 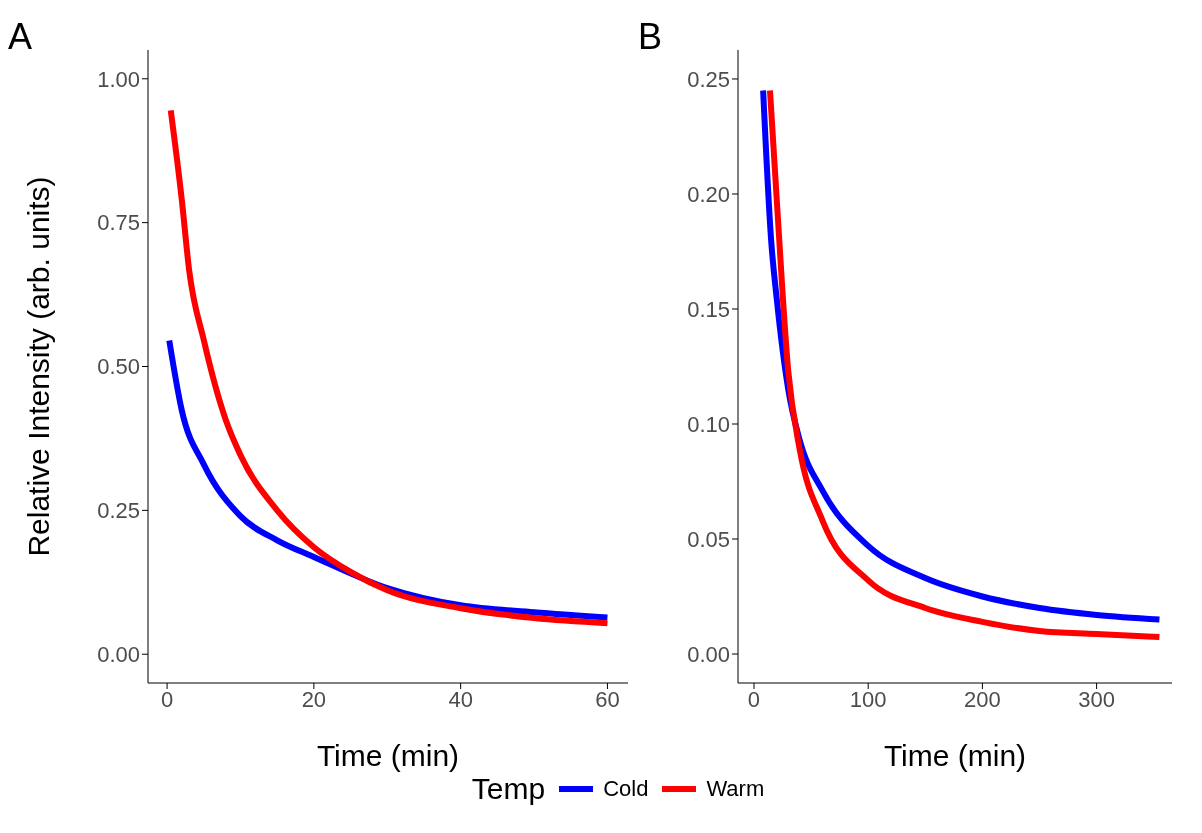 What do you see at coordinates (708, 309) in the screenshot?
I see `y-tick-label: 0.15` at bounding box center [708, 309].